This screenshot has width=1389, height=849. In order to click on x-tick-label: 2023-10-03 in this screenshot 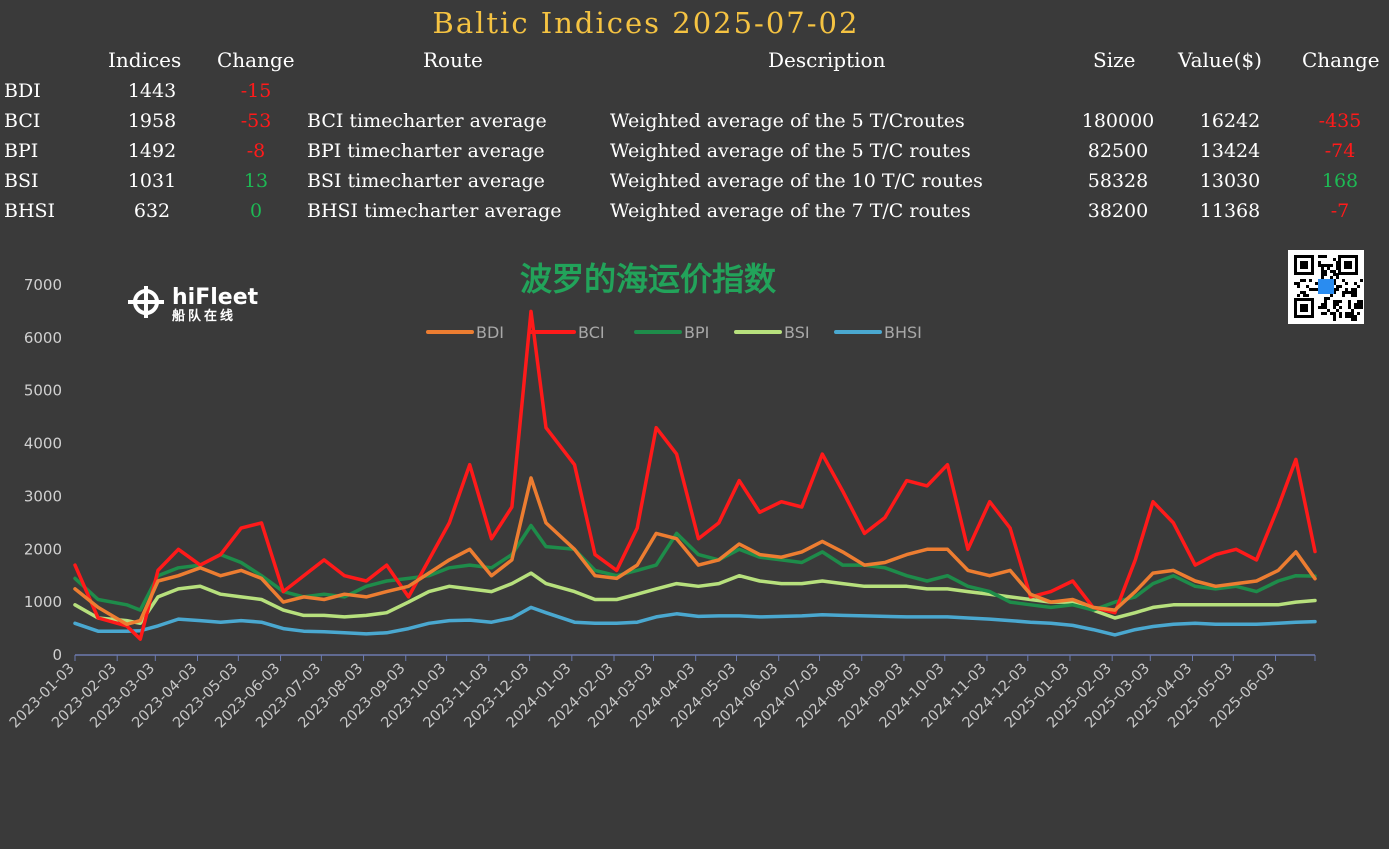, I will do `click(414, 696)`.